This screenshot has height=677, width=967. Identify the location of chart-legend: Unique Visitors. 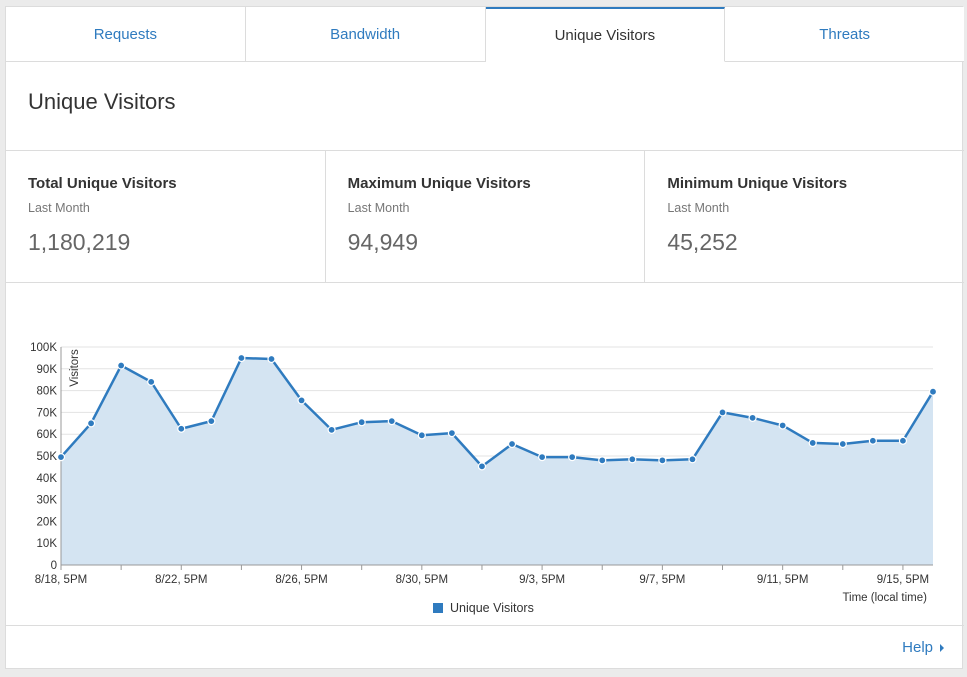
(483, 608).